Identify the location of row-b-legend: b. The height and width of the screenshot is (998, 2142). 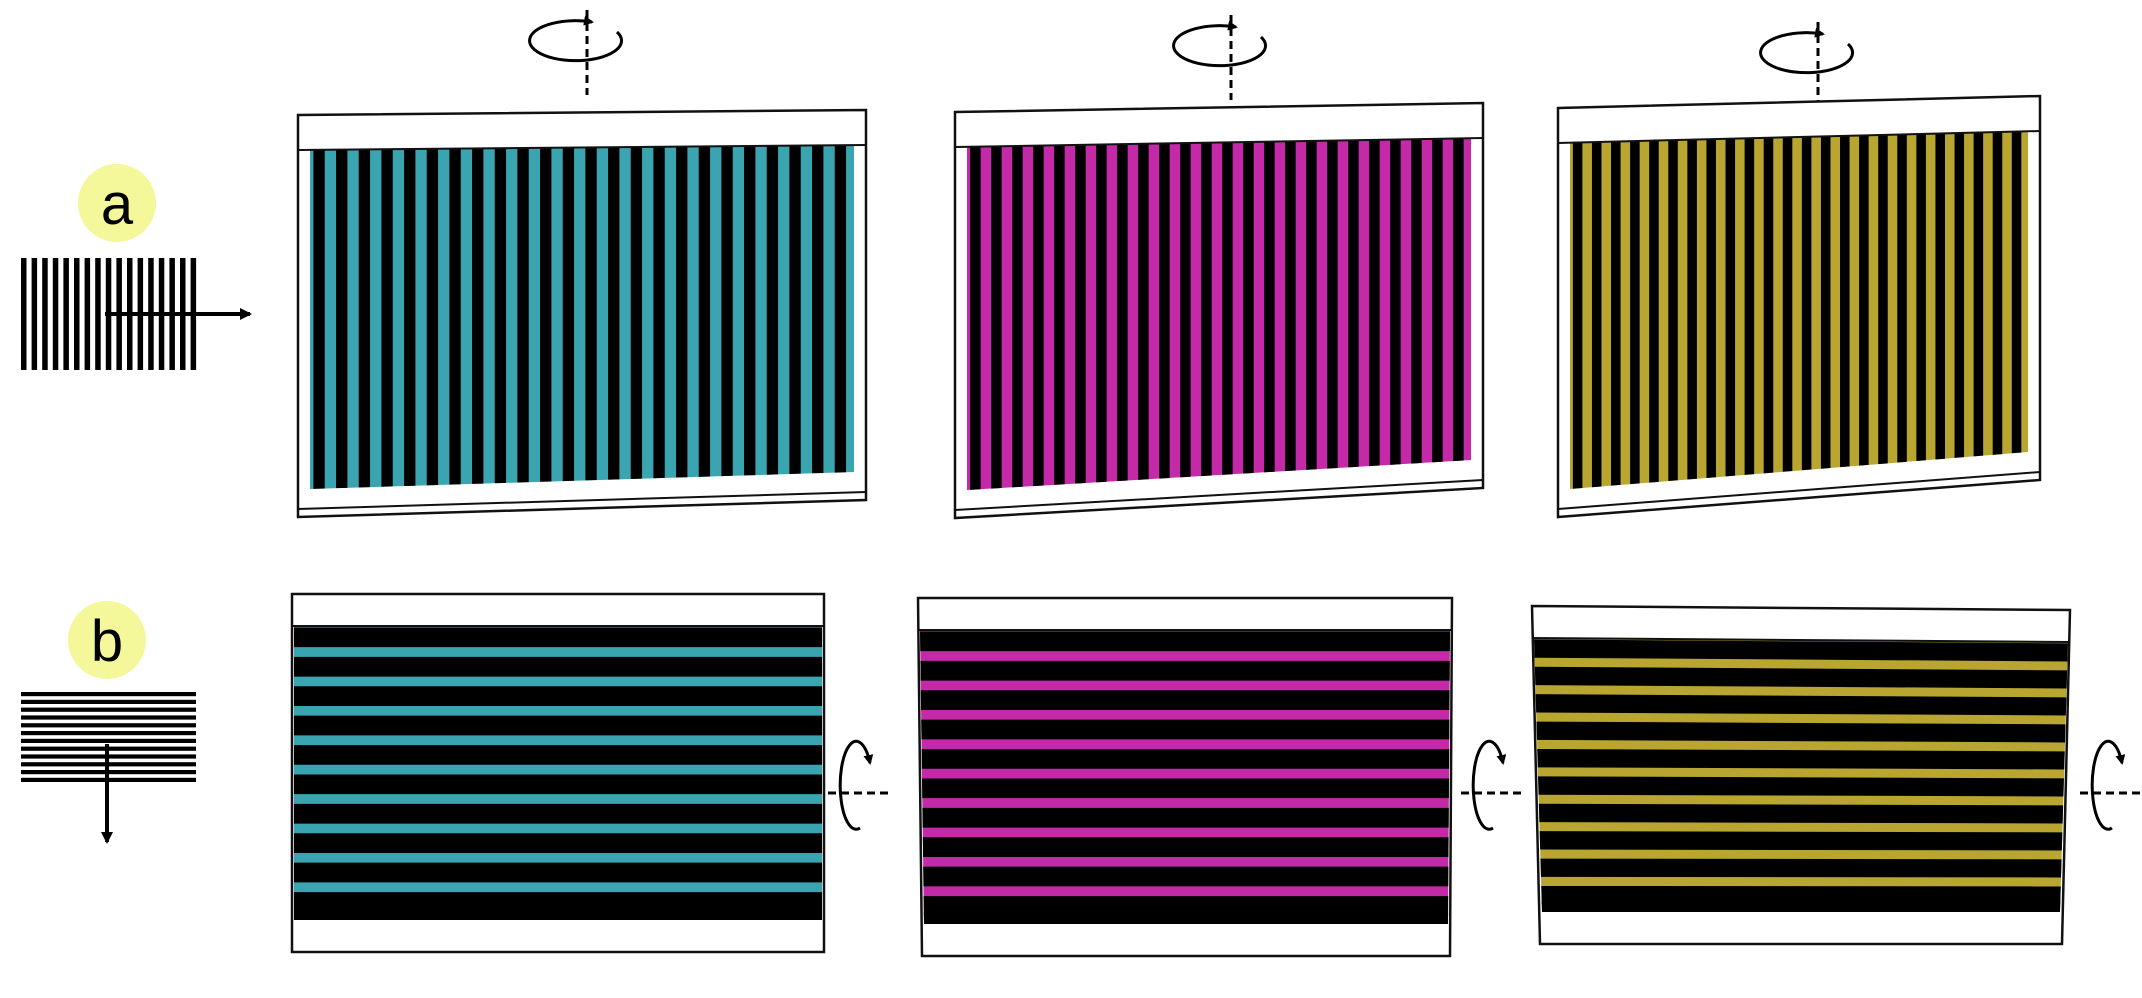
(108, 722).